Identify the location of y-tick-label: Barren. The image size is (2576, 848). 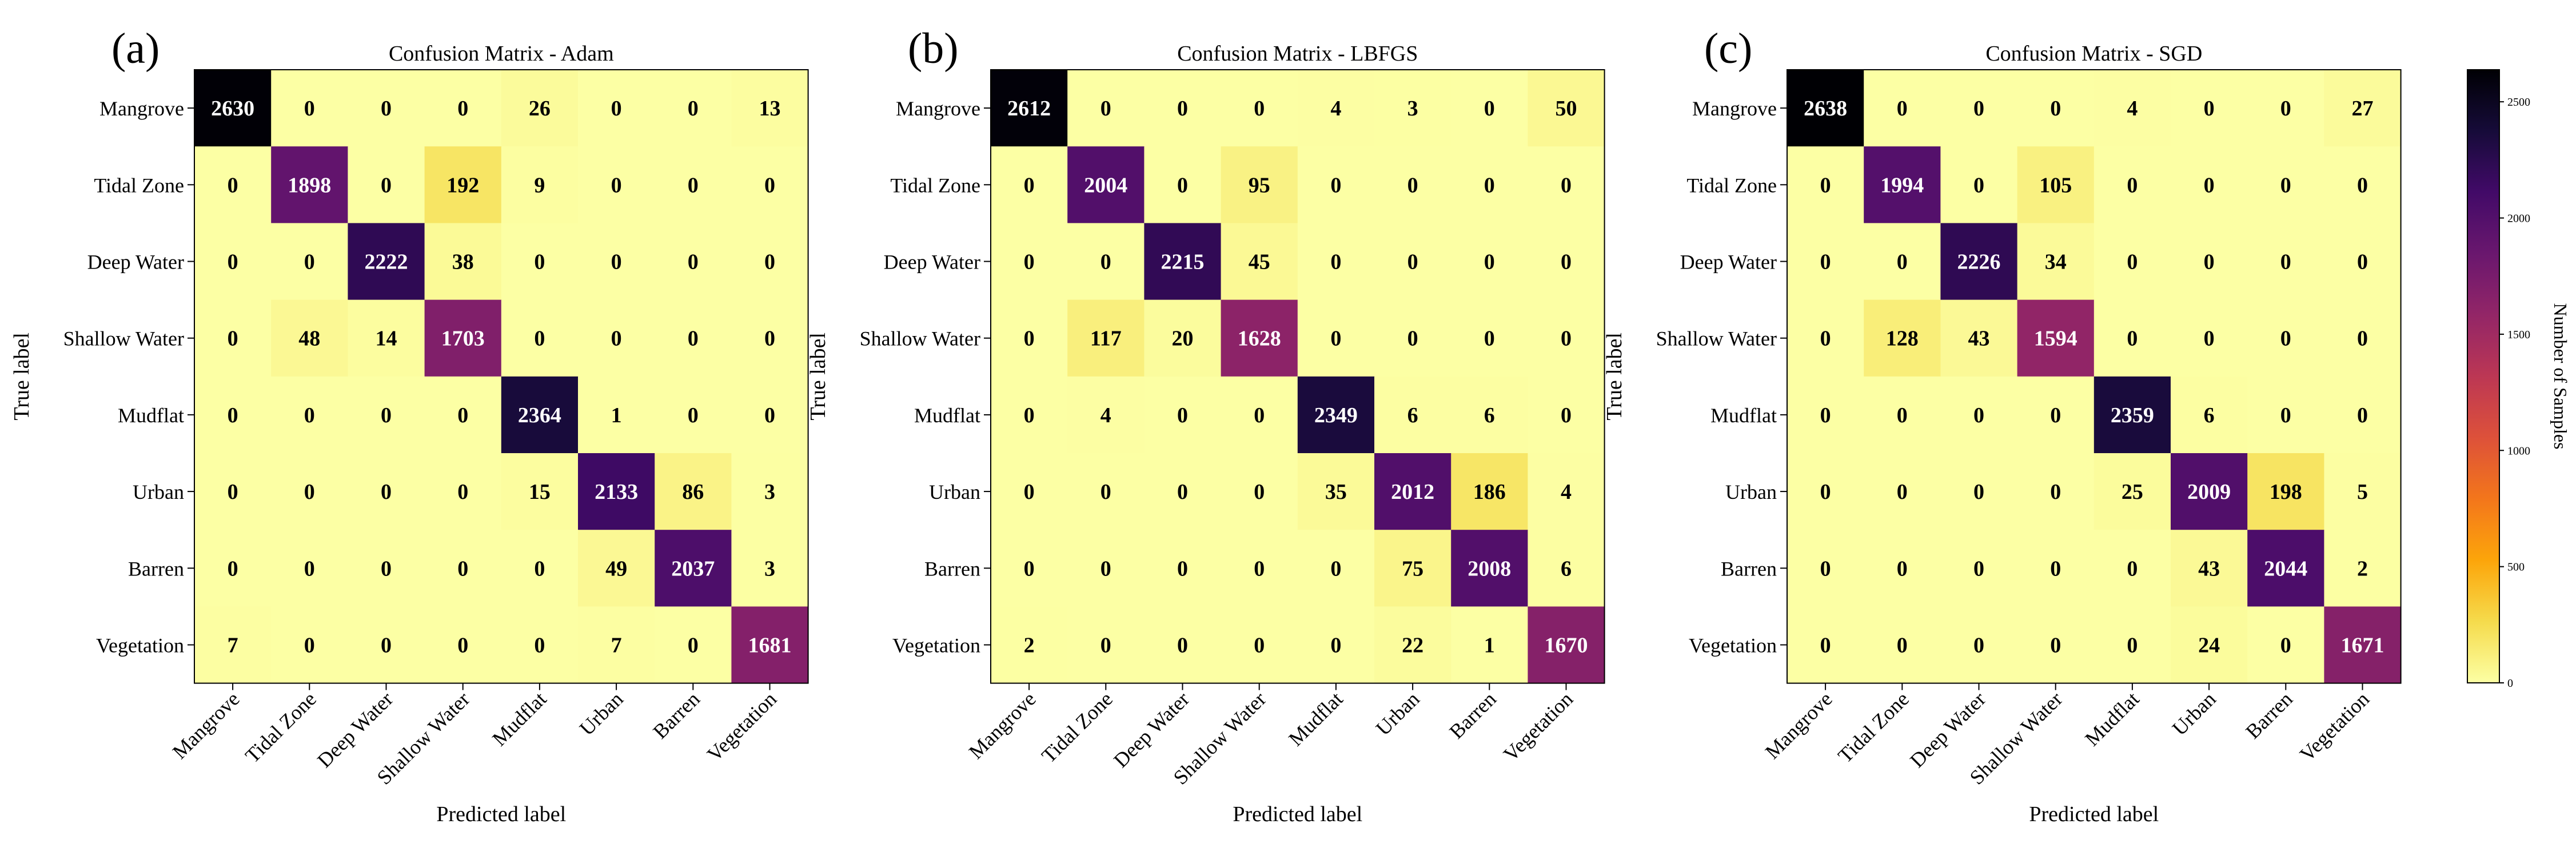
(952, 568).